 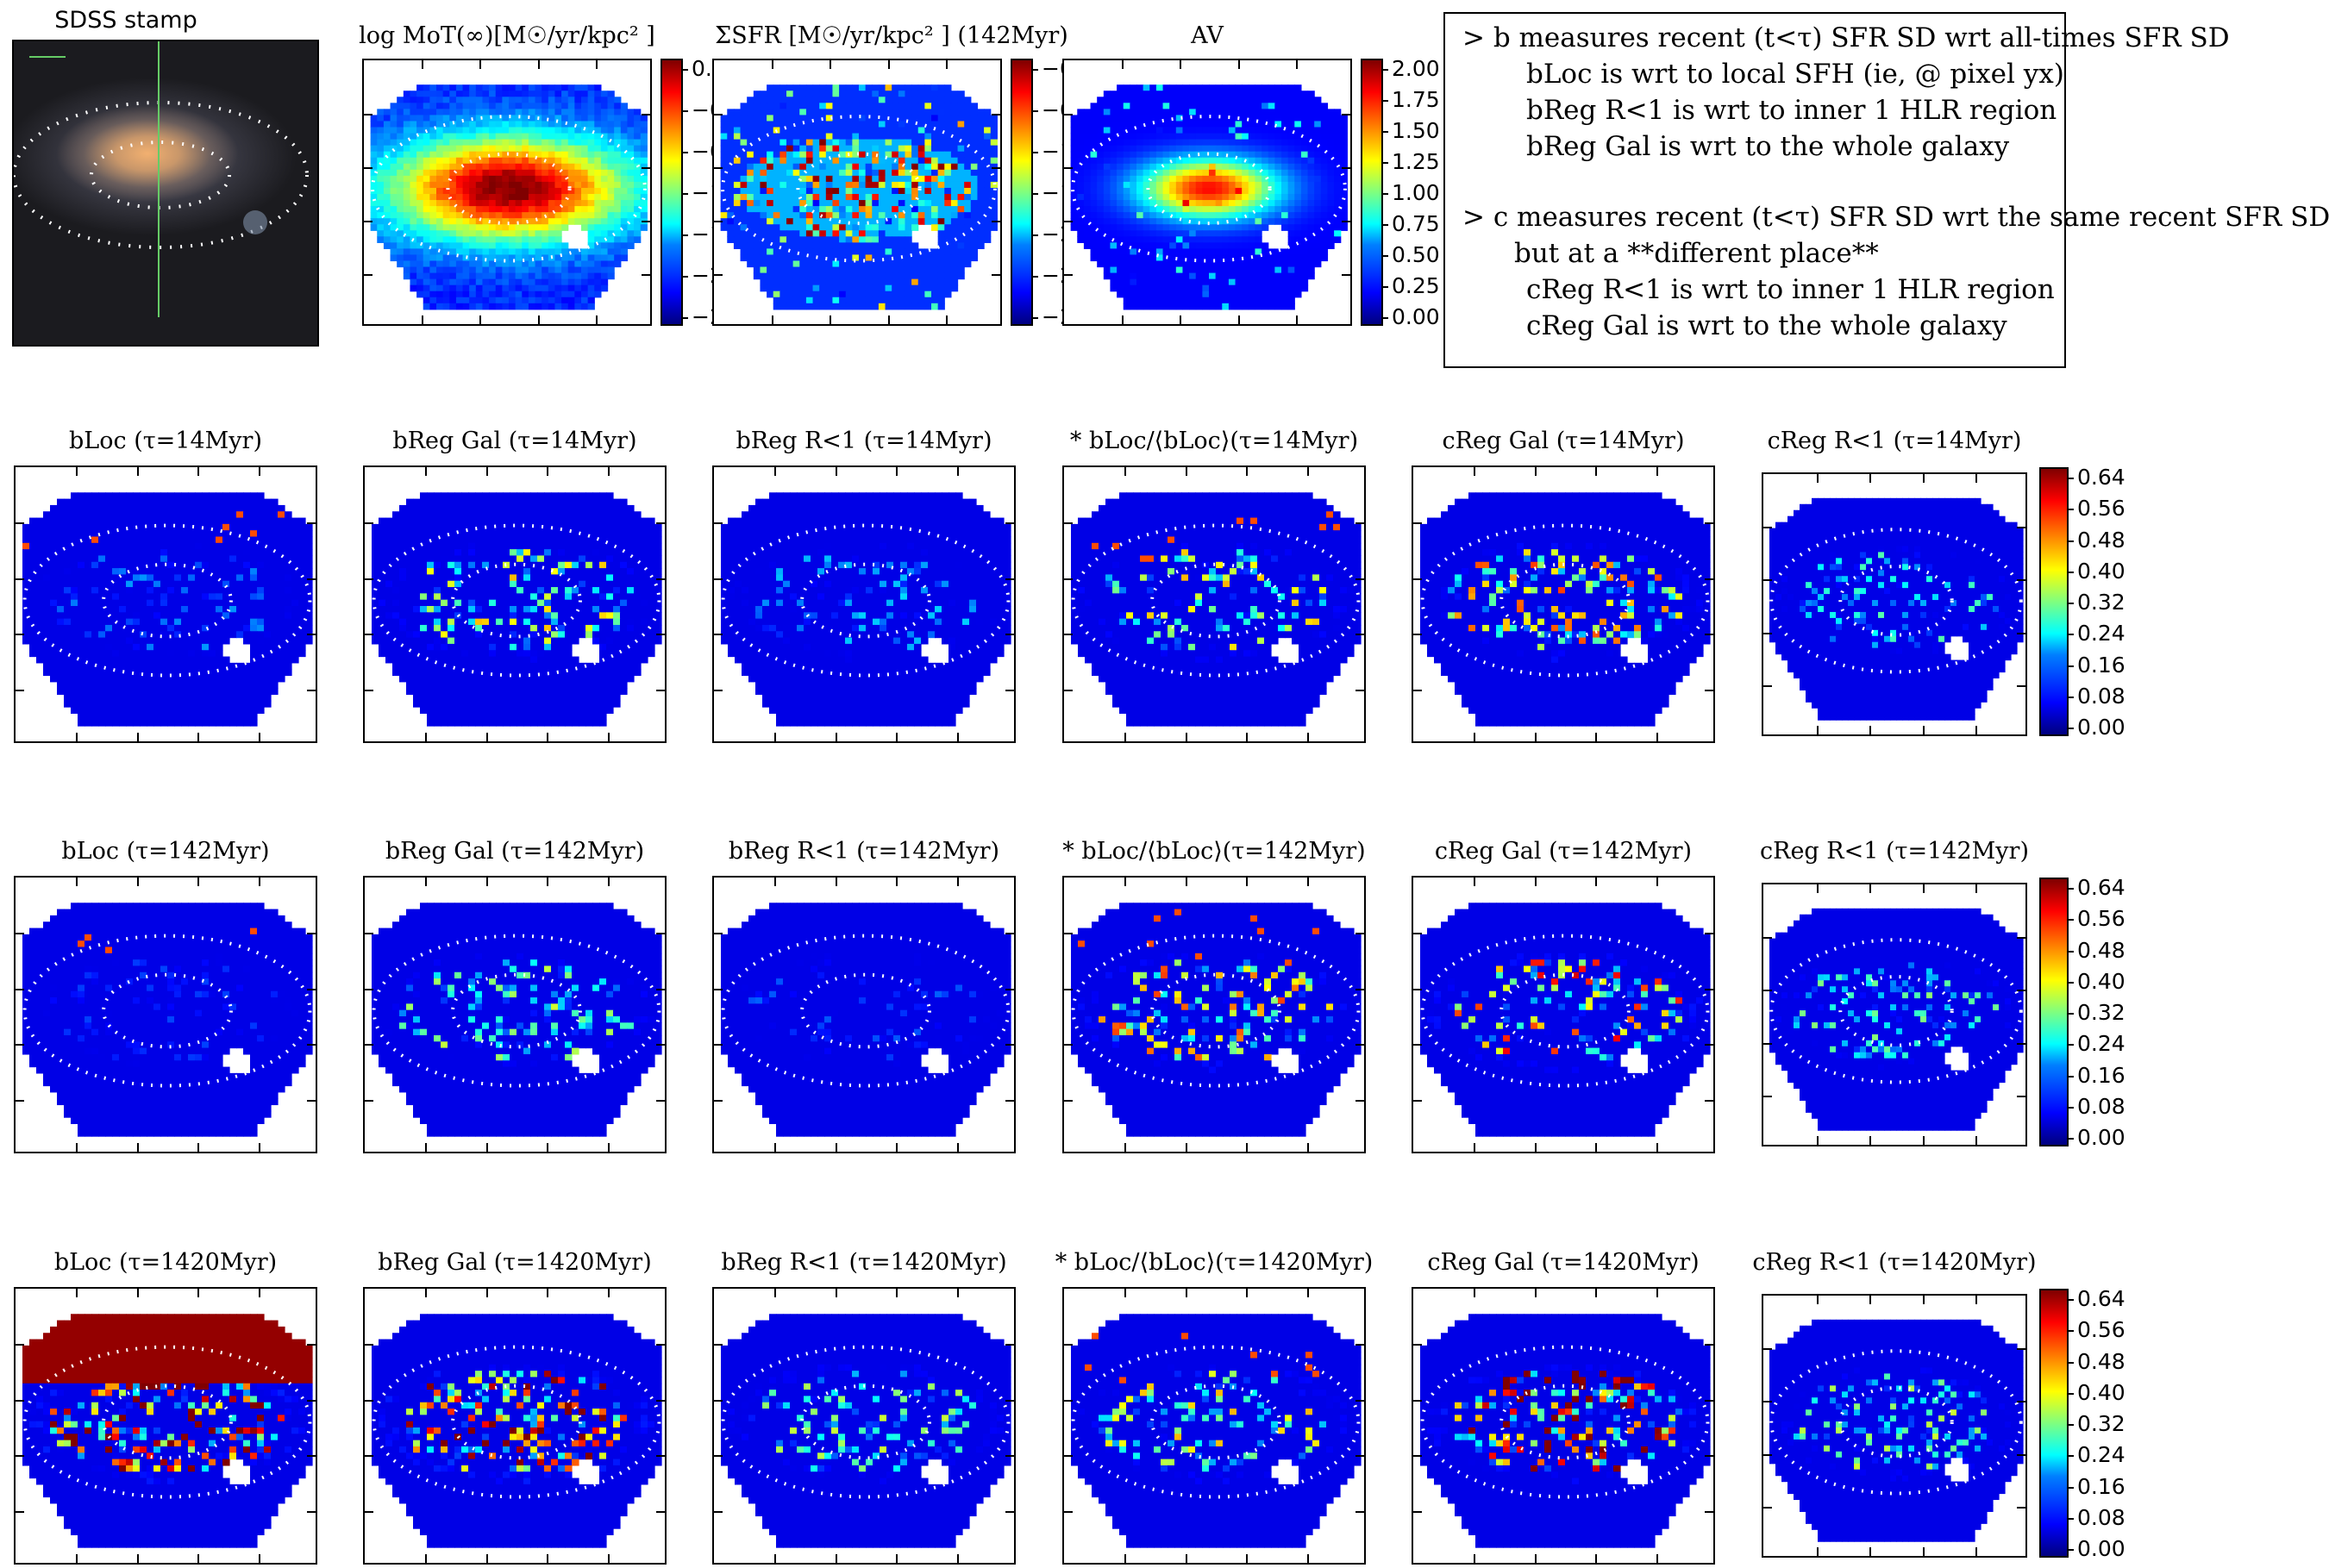 What do you see at coordinates (1564, 441) in the screenshot?
I see `panel-title: cReg Gal (τ=14Myr)` at bounding box center [1564, 441].